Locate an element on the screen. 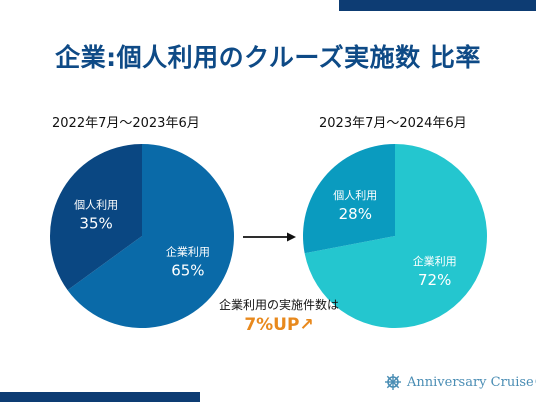 The image size is (536, 402). page-title: 企業:個人利用のクルーズ実施数 比率 is located at coordinates (268, 57).